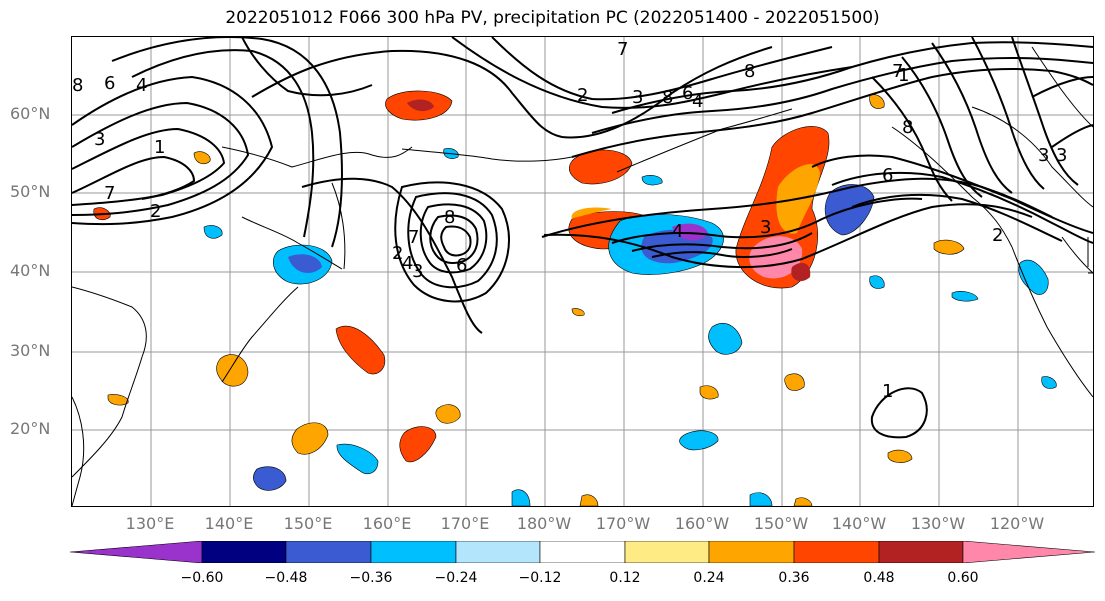 The width and height of the screenshot is (1105, 601). Describe the element at coordinates (465, 523) in the screenshot. I see `lon-label-170e: 170°E` at that location.